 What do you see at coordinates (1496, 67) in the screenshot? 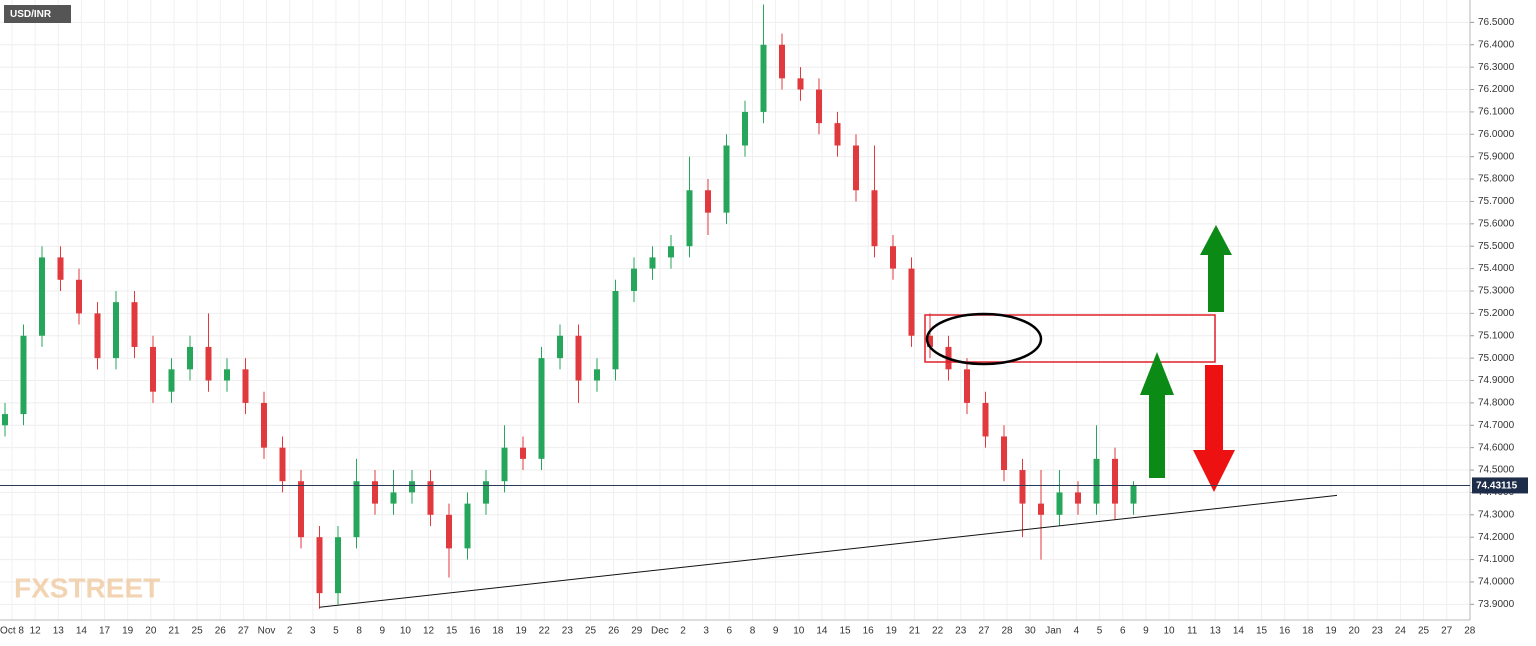
I see `y-tick-label: 76.3000` at bounding box center [1496, 67].